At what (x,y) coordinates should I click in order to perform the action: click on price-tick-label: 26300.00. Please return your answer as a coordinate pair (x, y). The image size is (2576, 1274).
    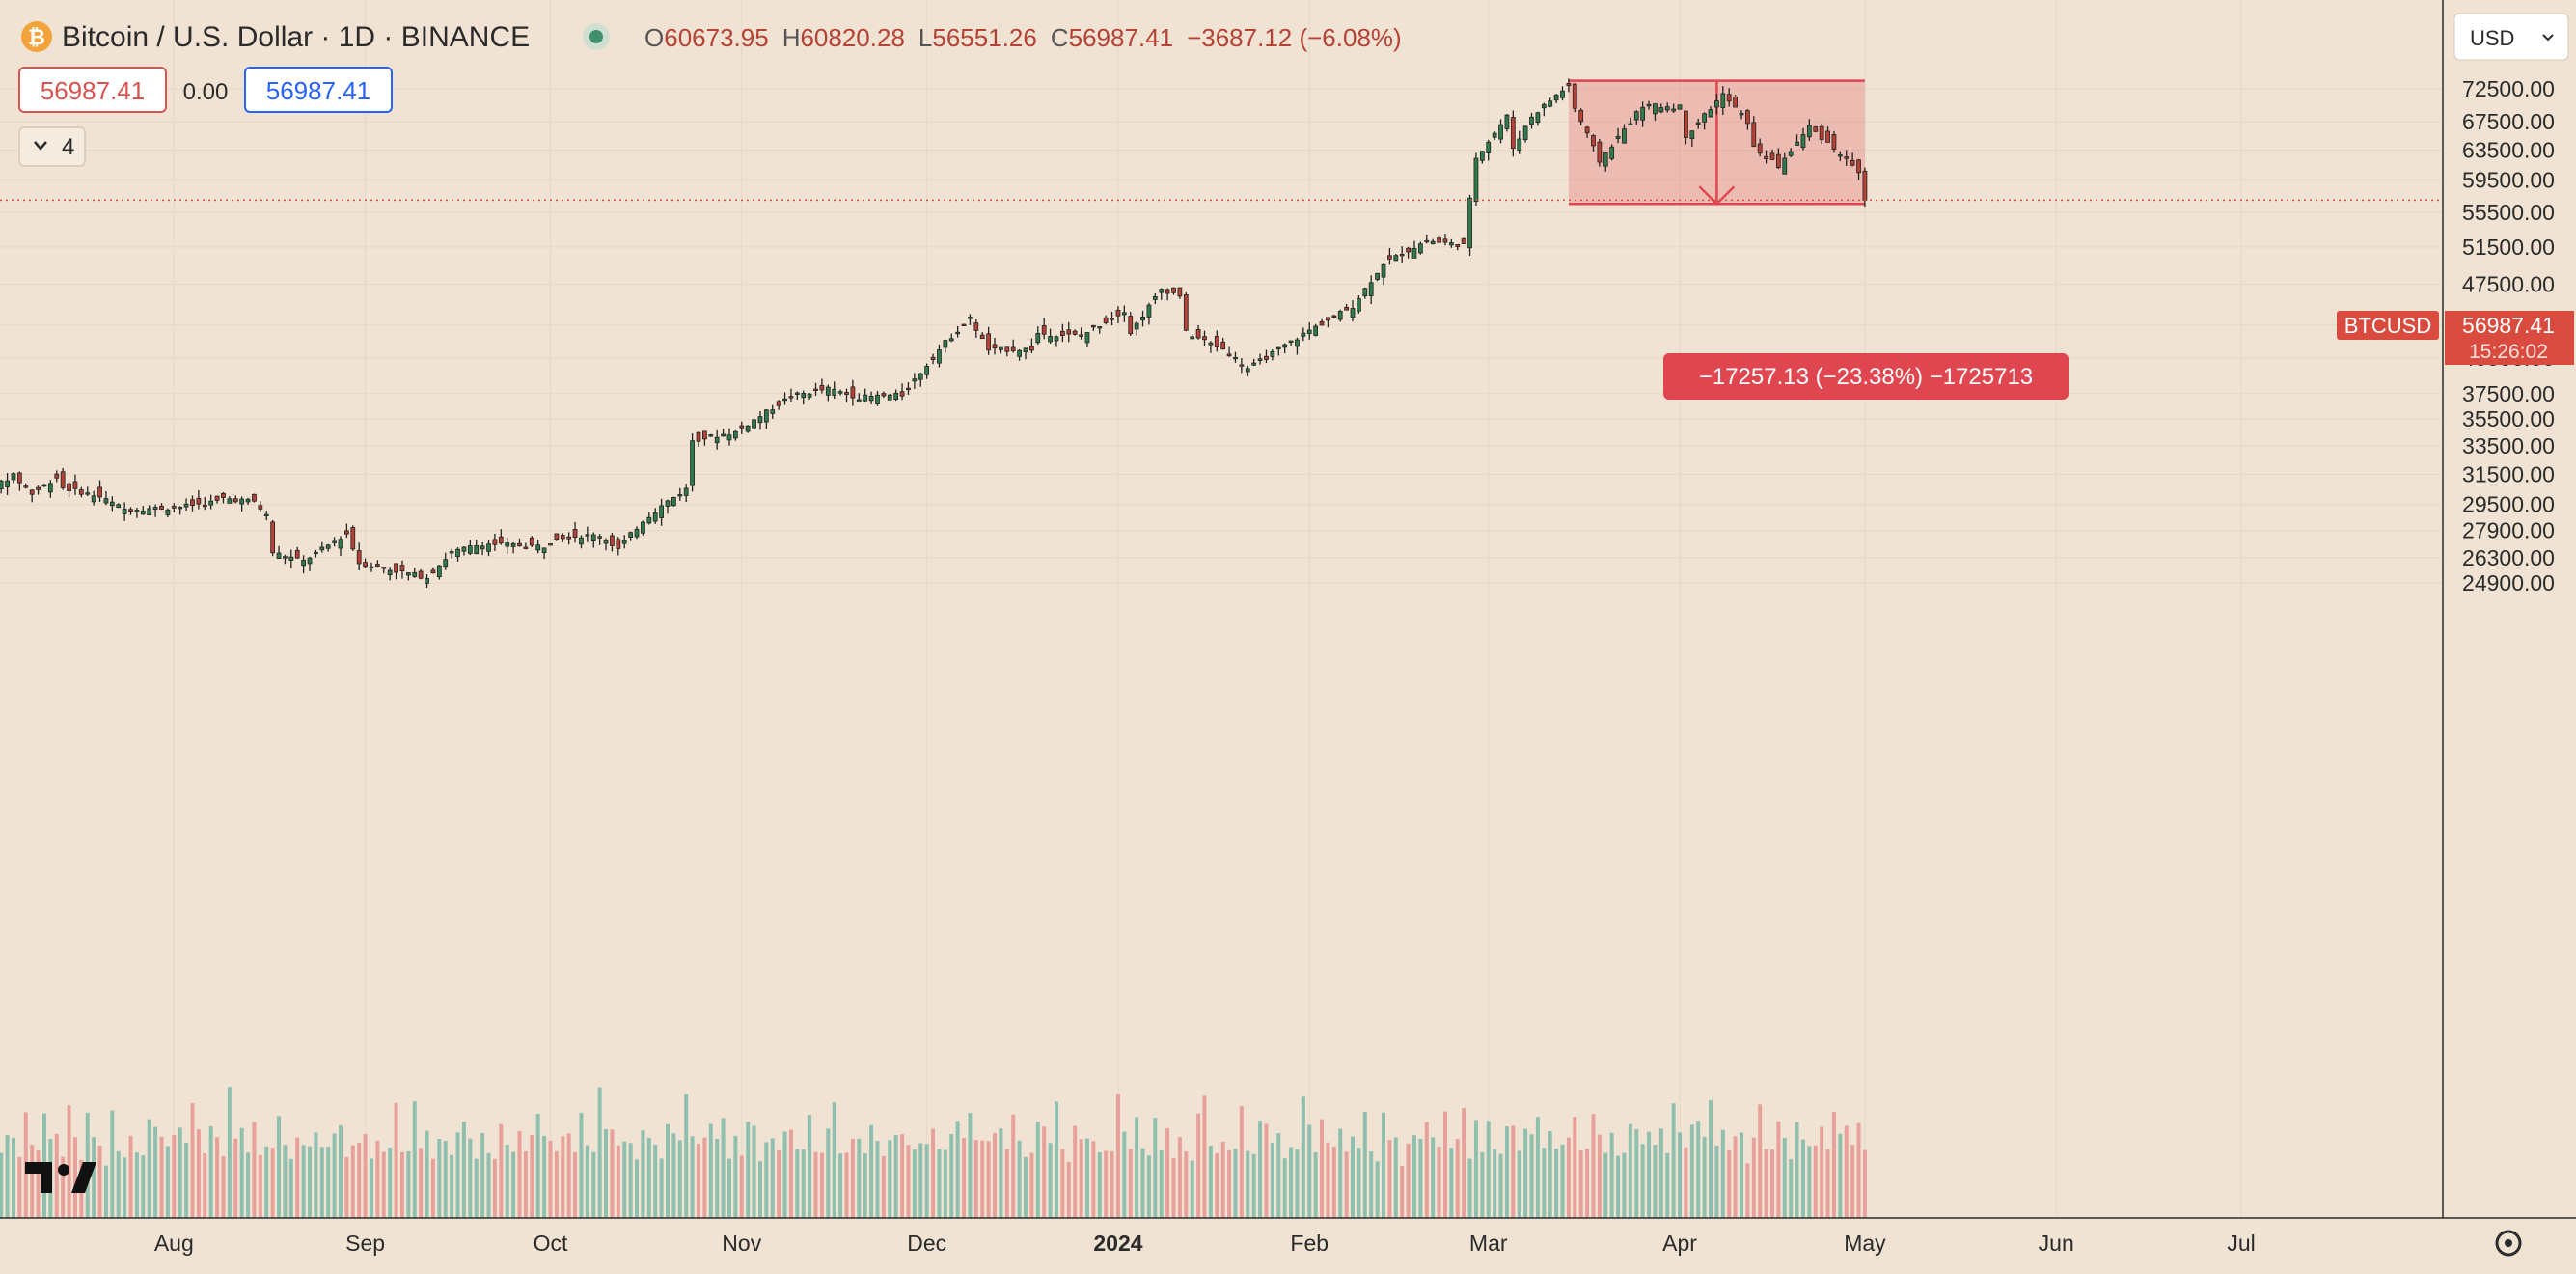
    Looking at the image, I should click on (2509, 557).